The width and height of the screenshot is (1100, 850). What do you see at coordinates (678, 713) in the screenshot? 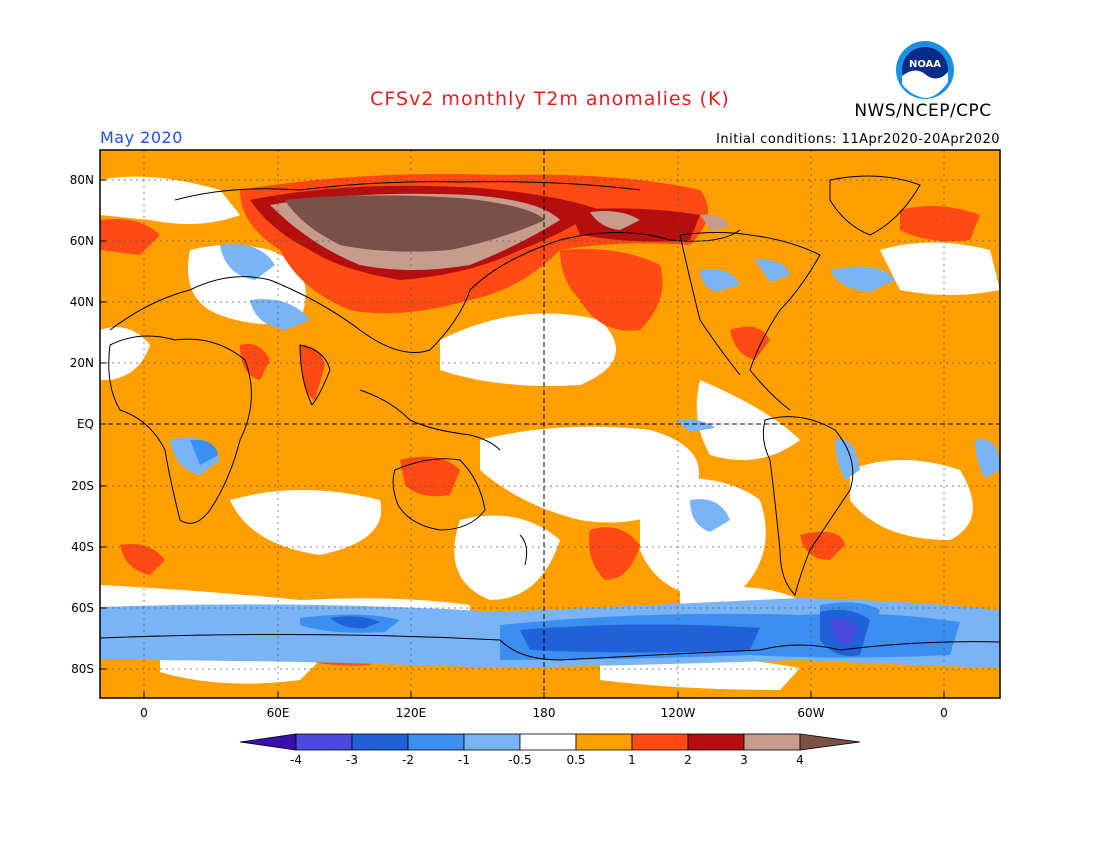
I see `lon-label-120w: 120W` at bounding box center [678, 713].